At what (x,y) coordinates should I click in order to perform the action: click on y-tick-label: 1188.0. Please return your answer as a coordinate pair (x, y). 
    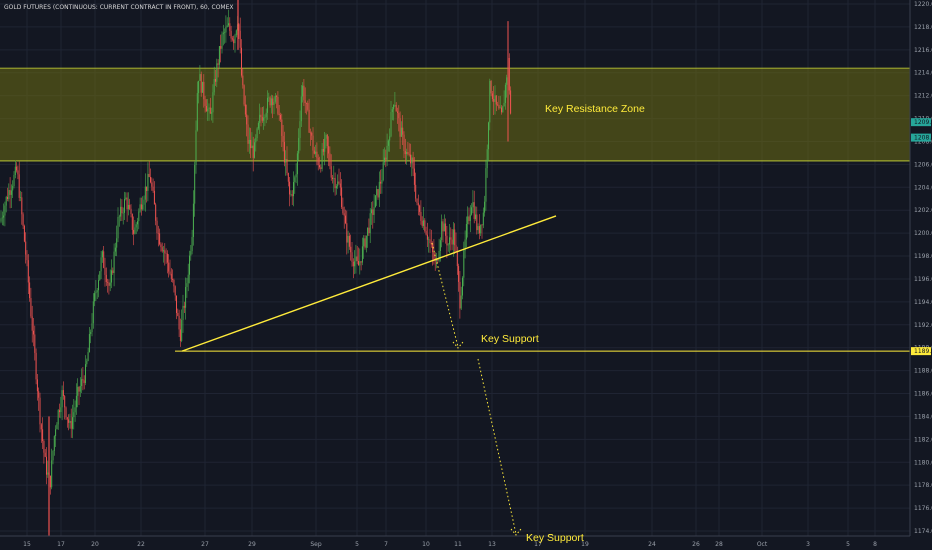
    Looking at the image, I should click on (923, 371).